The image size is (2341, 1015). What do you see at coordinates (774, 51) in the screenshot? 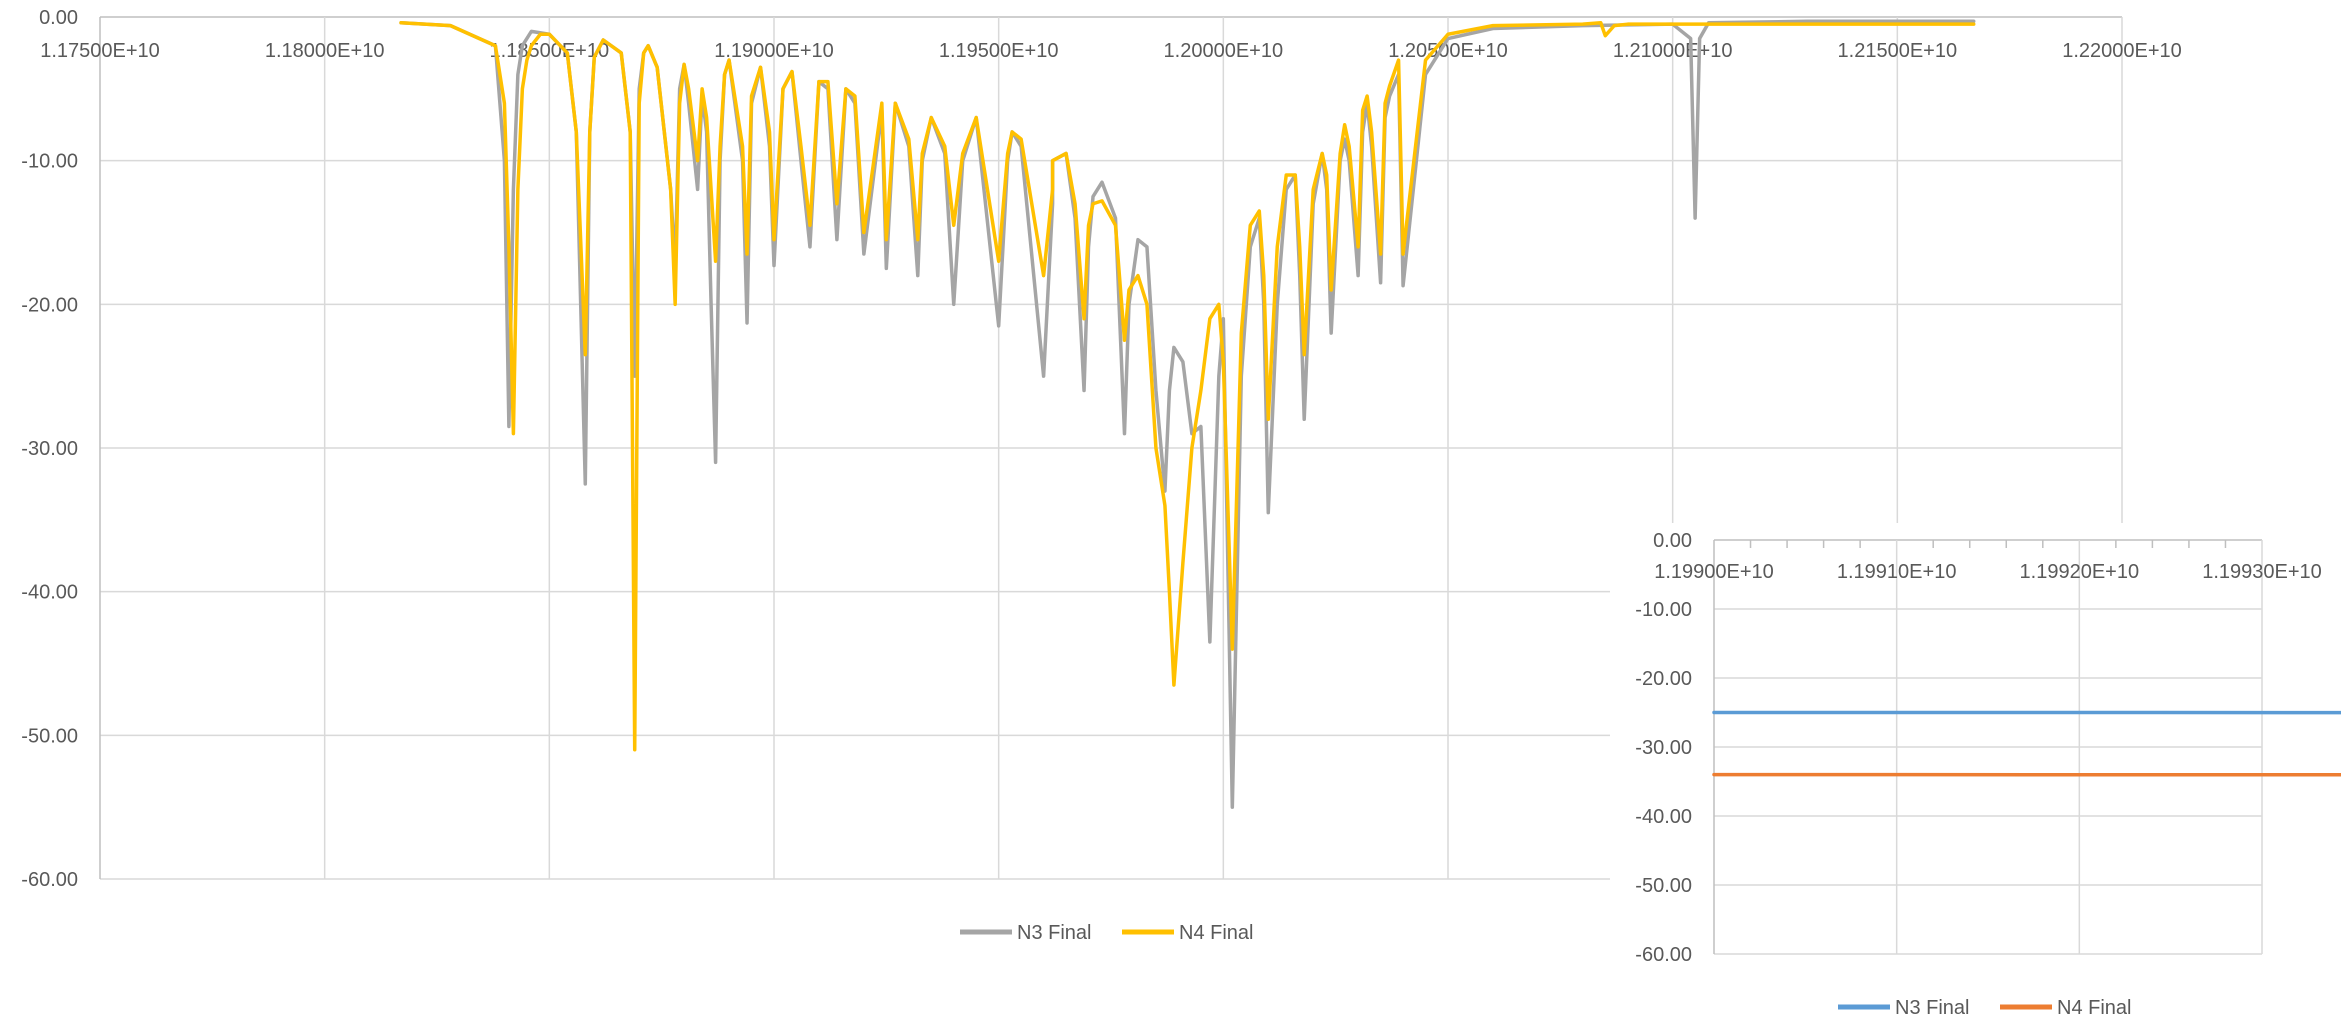
I see `x-tick-label: 1.19000E+10` at bounding box center [774, 51].